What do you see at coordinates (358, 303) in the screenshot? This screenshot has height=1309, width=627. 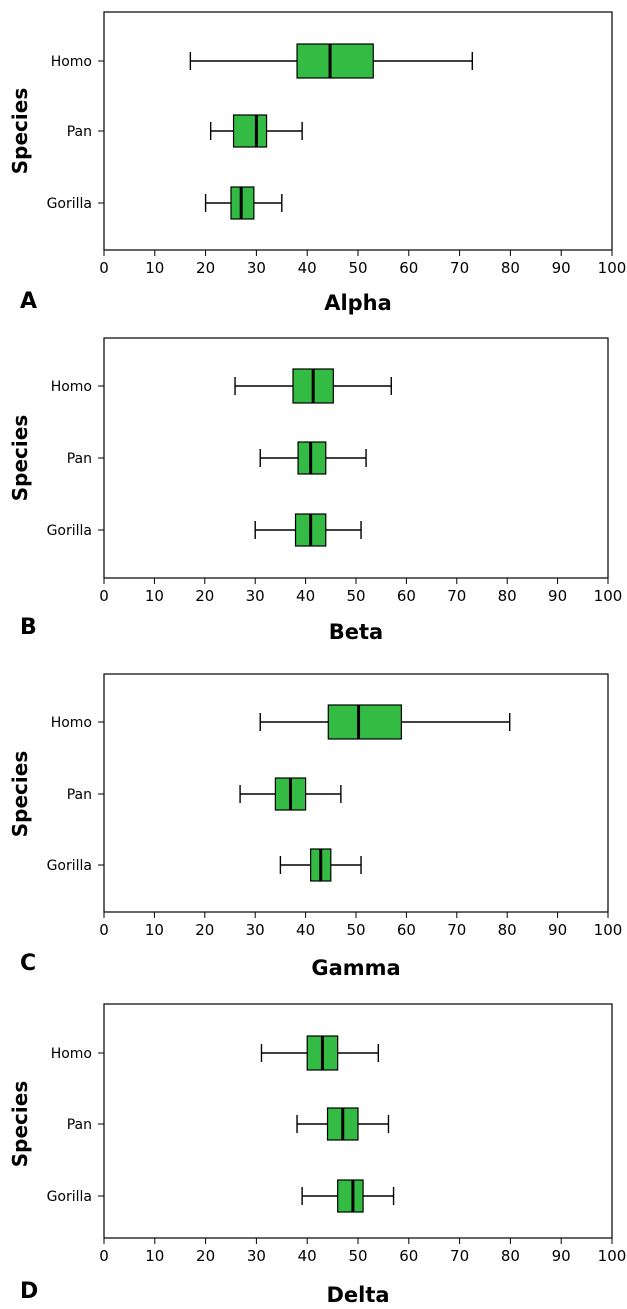 I see `x-axis-title: Alpha` at bounding box center [358, 303].